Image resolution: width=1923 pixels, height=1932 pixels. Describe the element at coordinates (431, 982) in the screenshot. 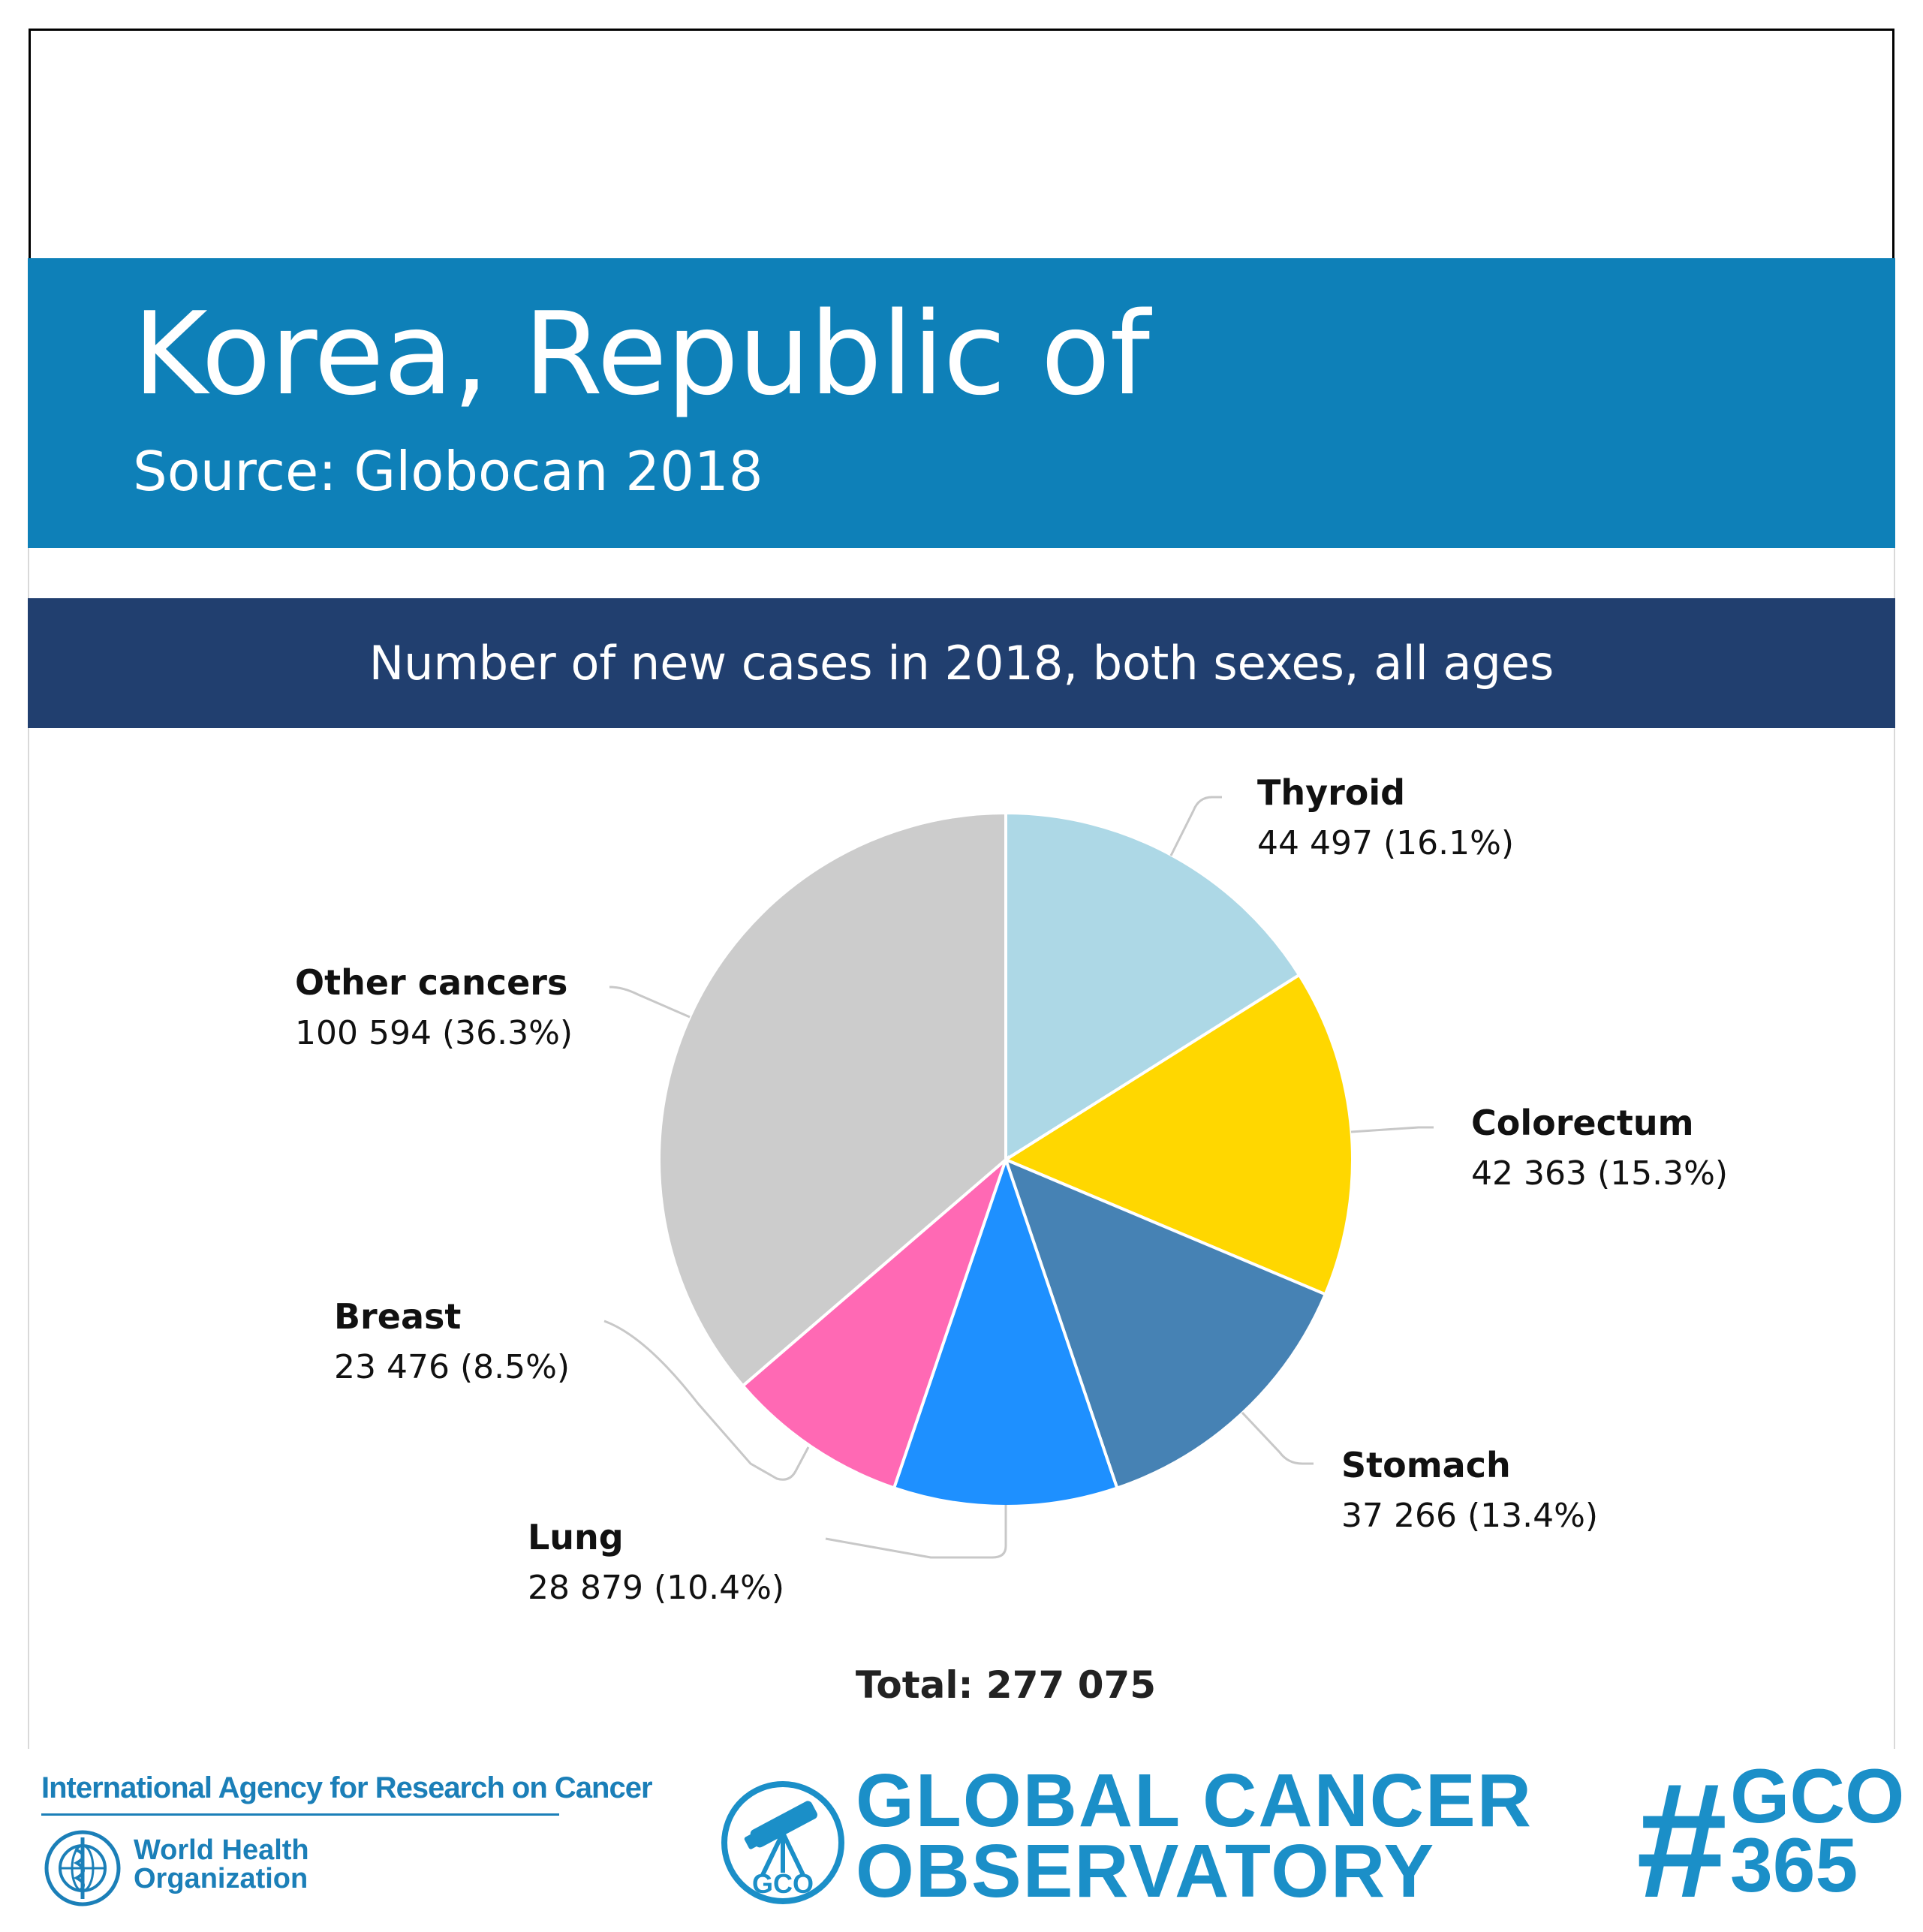

I see `slice-label-other-cancers: Other cancers` at that location.